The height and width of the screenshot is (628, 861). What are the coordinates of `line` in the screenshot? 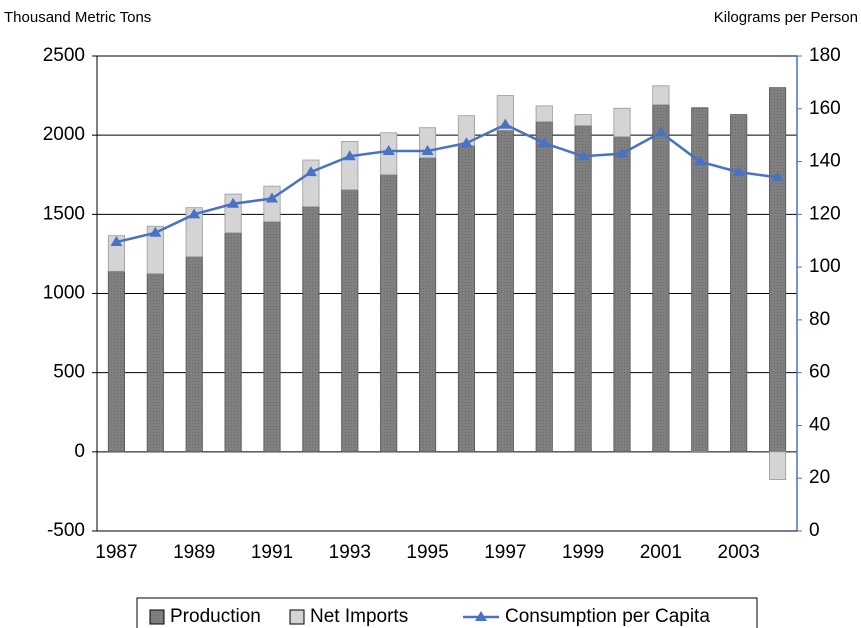 It's located at (447, 183).